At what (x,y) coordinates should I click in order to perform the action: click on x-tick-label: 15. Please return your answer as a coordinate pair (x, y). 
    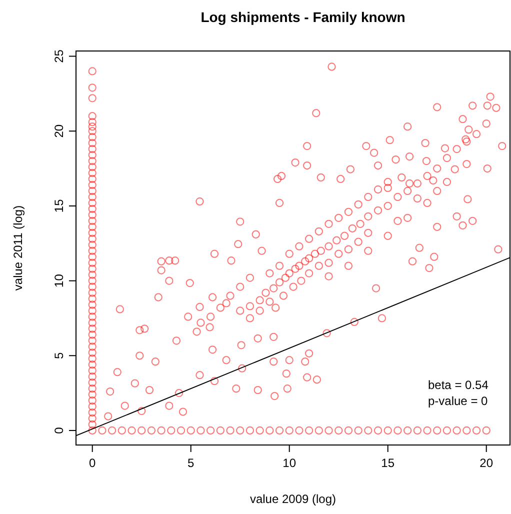
    Looking at the image, I should click on (388, 463).